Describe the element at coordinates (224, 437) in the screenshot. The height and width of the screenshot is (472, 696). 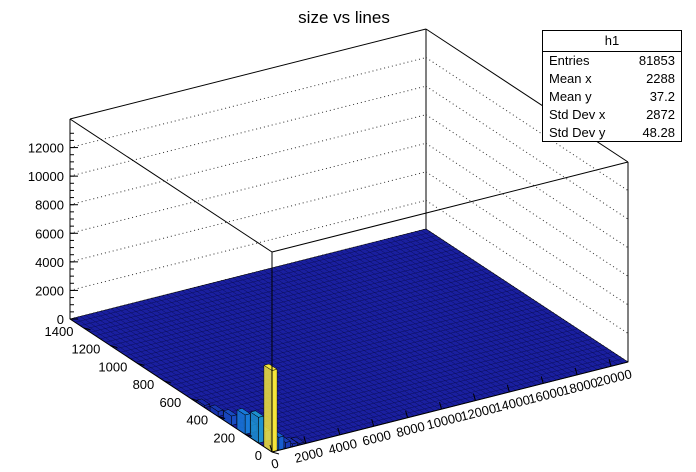
I see `y-tick-label: 200` at that location.